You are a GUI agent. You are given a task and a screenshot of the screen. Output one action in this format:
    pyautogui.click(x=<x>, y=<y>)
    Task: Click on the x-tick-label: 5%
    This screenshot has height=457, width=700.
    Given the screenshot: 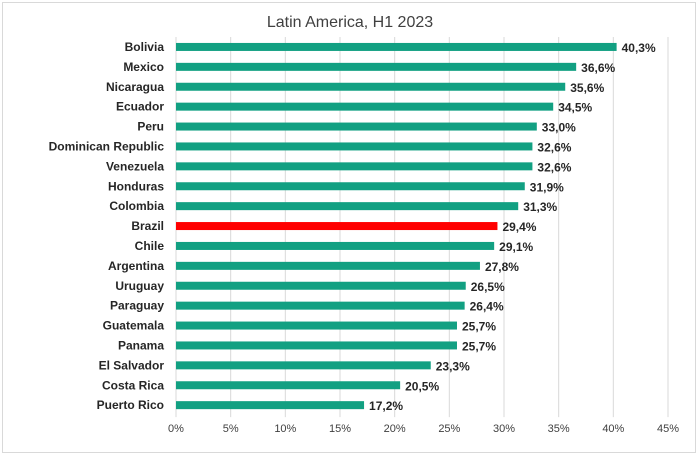 What is the action you would take?
    pyautogui.click(x=231, y=429)
    